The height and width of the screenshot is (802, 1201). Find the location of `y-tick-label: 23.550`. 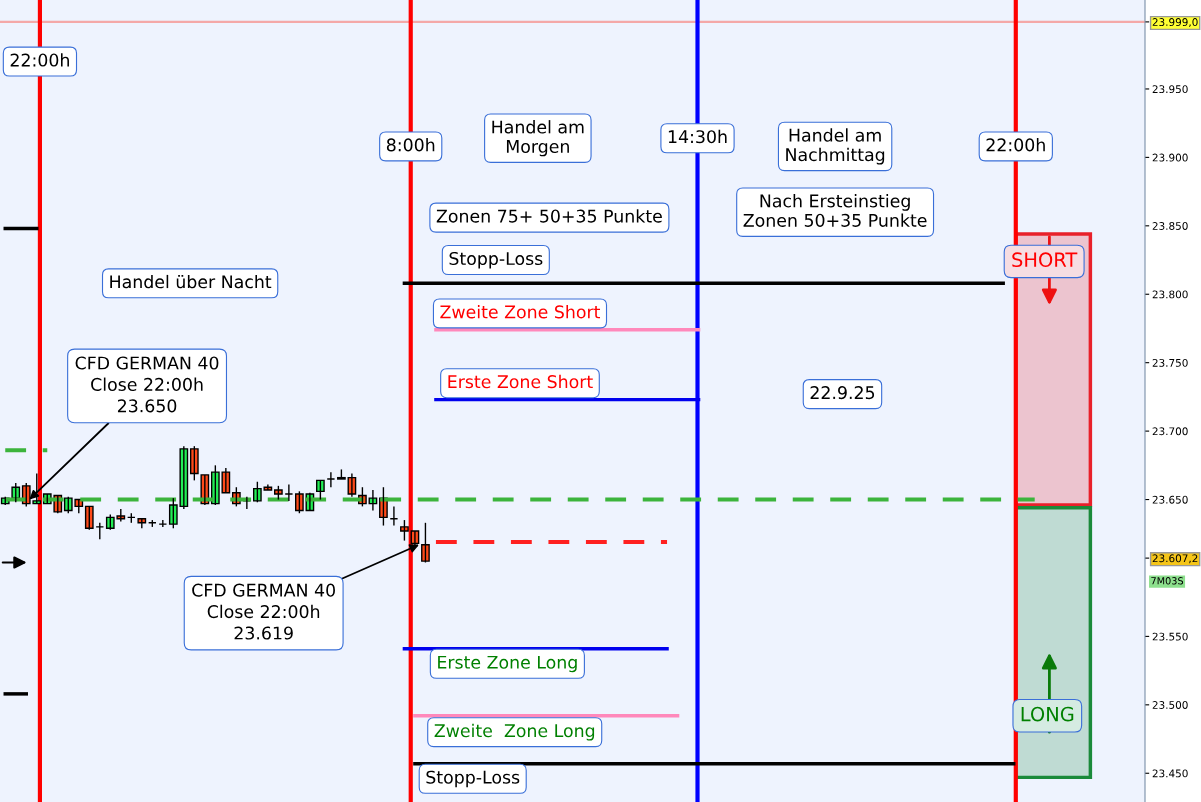

y-tick-label: 23.550 is located at coordinates (1170, 636).